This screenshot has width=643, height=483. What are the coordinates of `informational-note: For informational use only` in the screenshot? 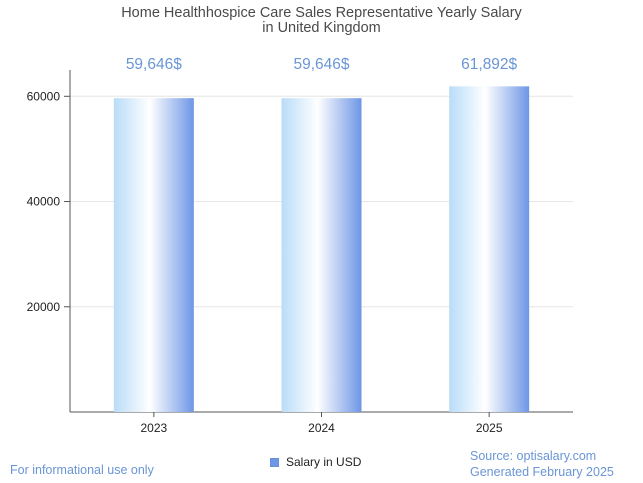 It's located at (82, 470).